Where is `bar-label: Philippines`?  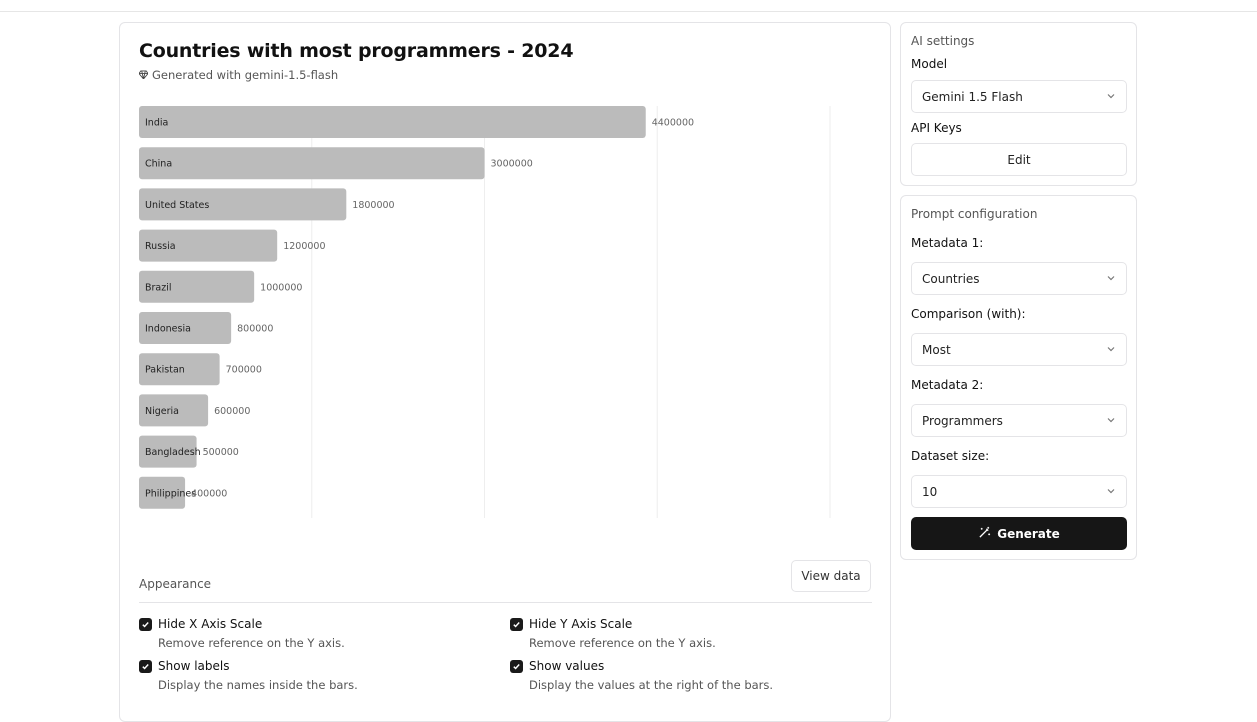 bar-label: Philippines is located at coordinates (170, 493).